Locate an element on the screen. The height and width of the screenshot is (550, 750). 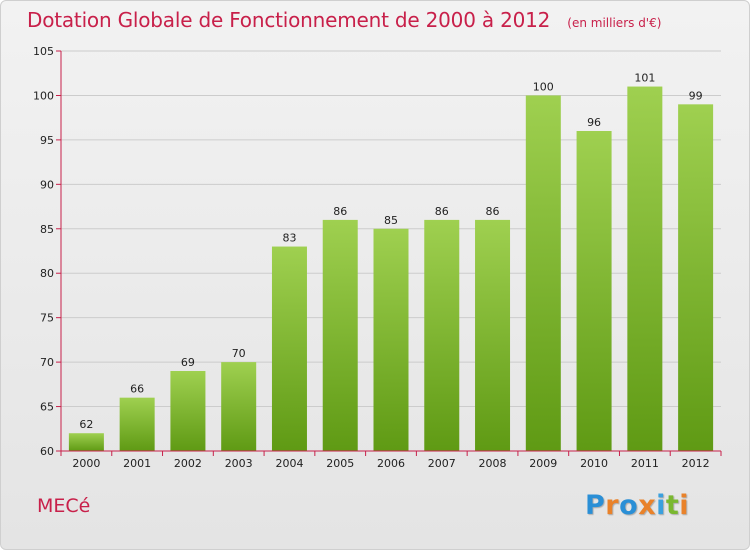
y-tick-label: 100 is located at coordinates (43, 95).